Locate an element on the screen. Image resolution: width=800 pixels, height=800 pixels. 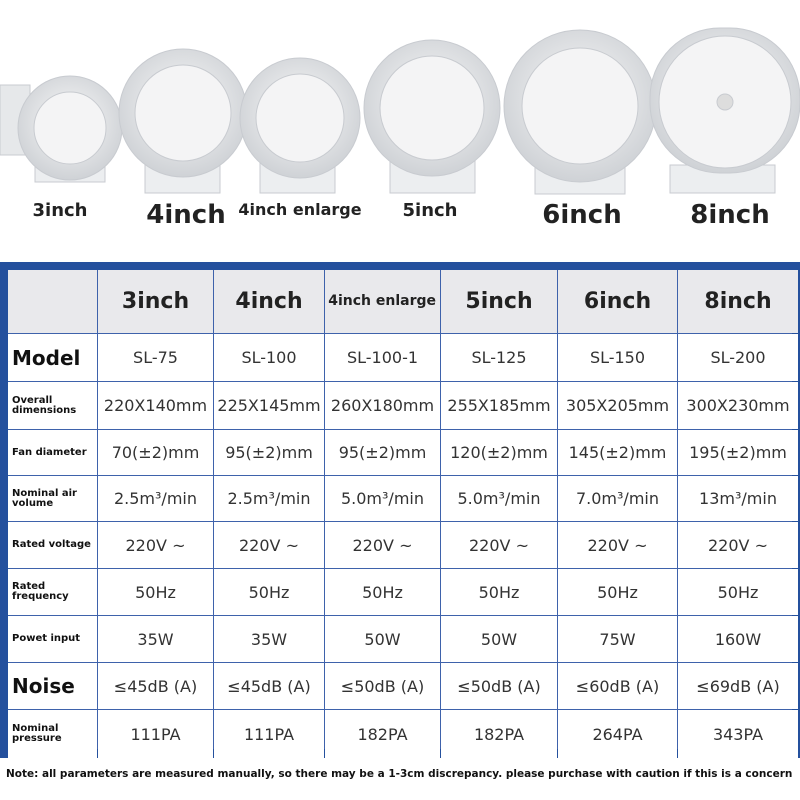
cell: 75W is located at coordinates (617, 639).